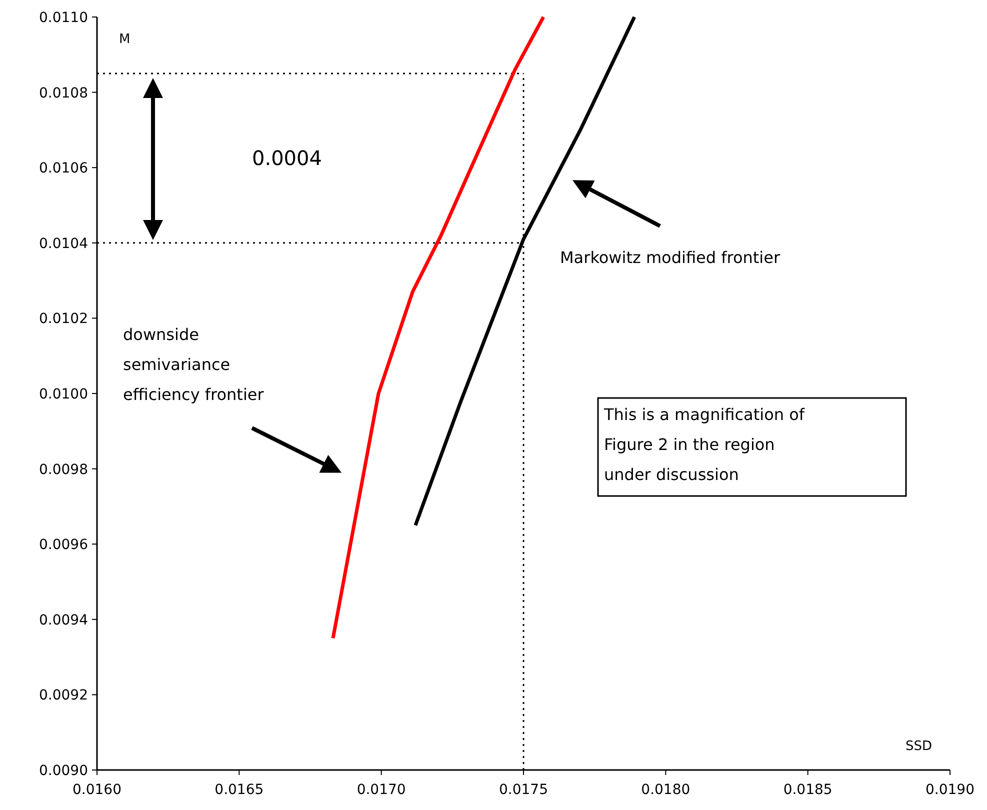  What do you see at coordinates (63, 168) in the screenshot?
I see `y-tick-label: 0.0106` at bounding box center [63, 168].